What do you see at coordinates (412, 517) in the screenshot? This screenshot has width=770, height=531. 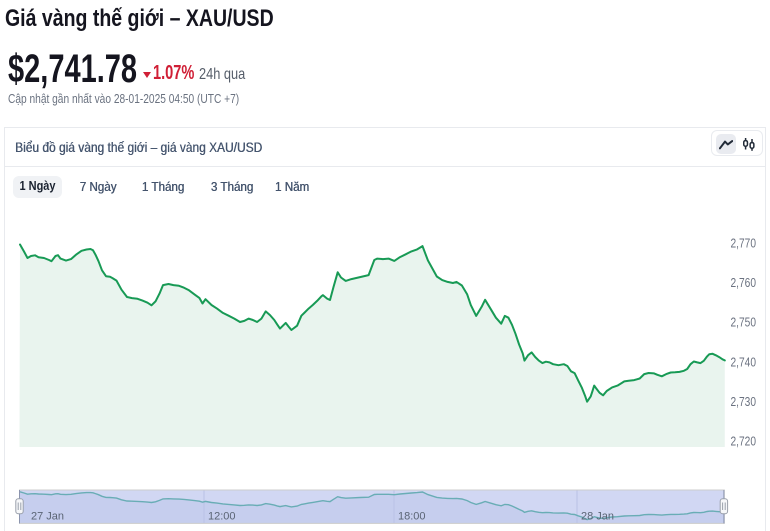 I see `svg-text: 18:00` at bounding box center [412, 517].